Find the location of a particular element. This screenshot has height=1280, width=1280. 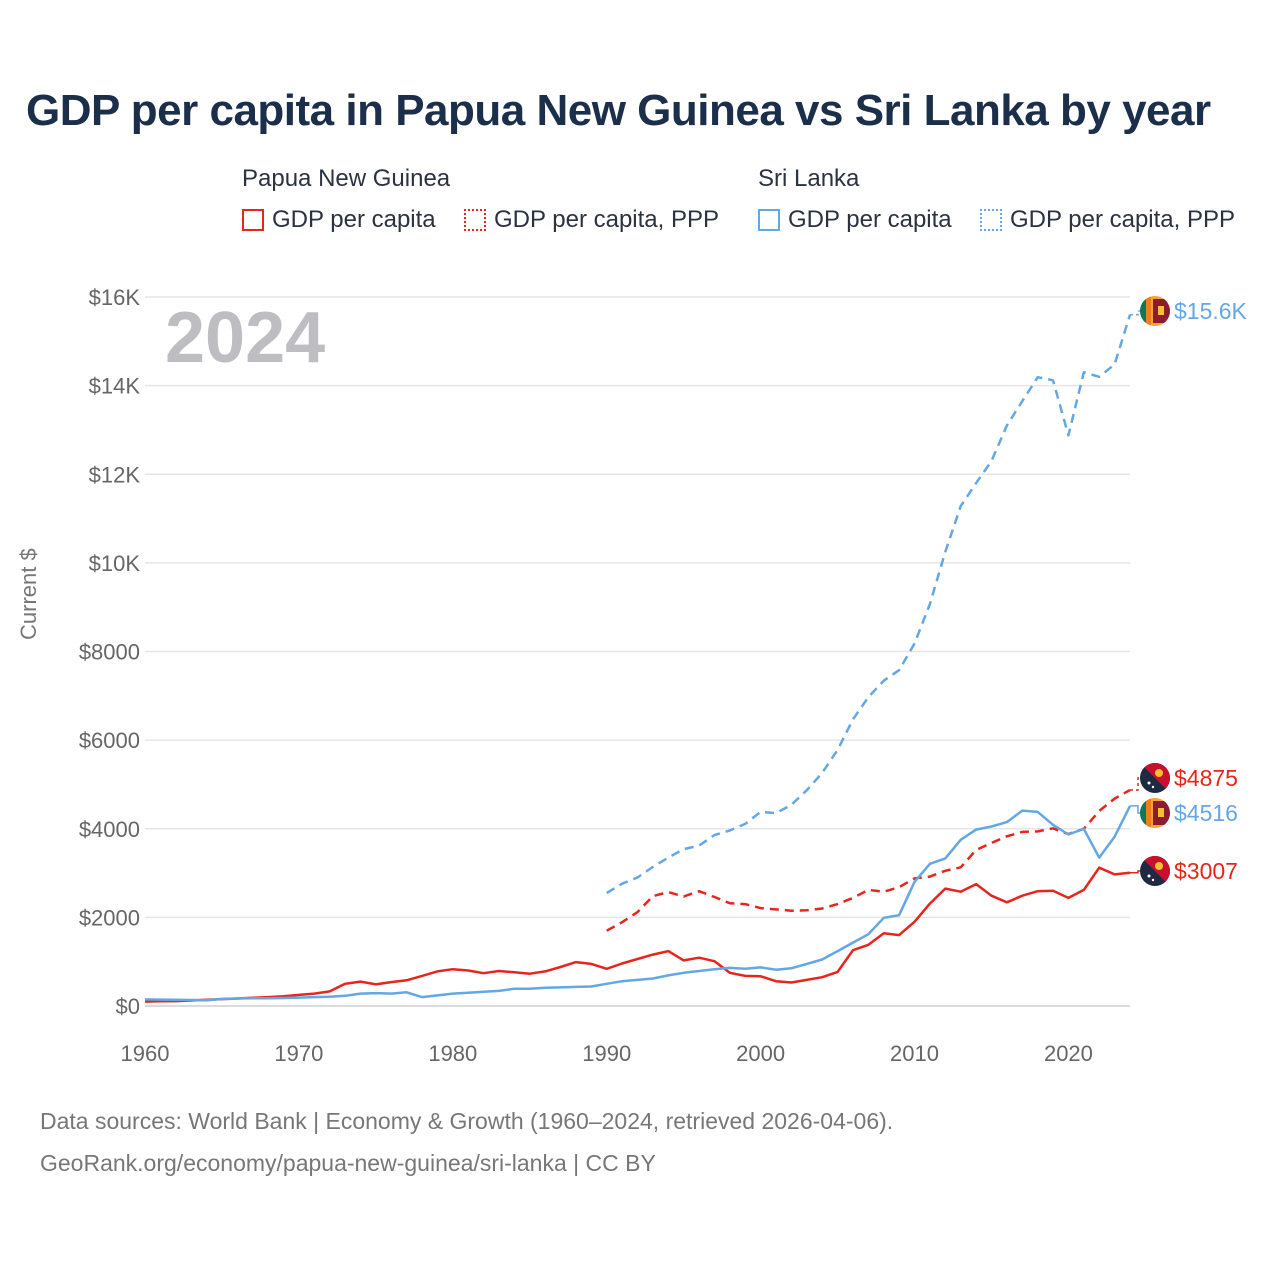

y-tick-label: $12K is located at coordinates (115, 474).